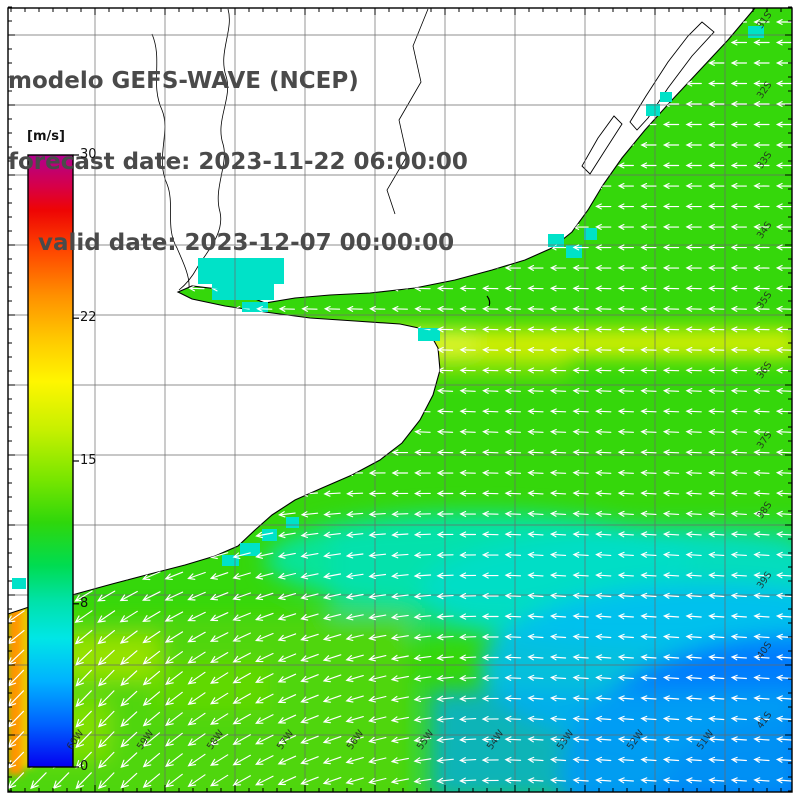 The width and height of the screenshot is (800, 800). Describe the element at coordinates (88, 317) in the screenshot. I see `colorbar-tick-22: 22` at that location.